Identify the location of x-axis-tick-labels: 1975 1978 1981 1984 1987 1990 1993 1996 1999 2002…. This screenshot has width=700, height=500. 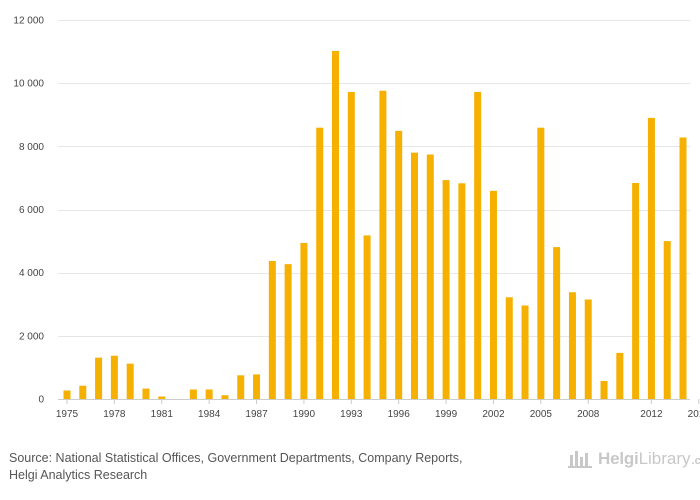
(378, 409).